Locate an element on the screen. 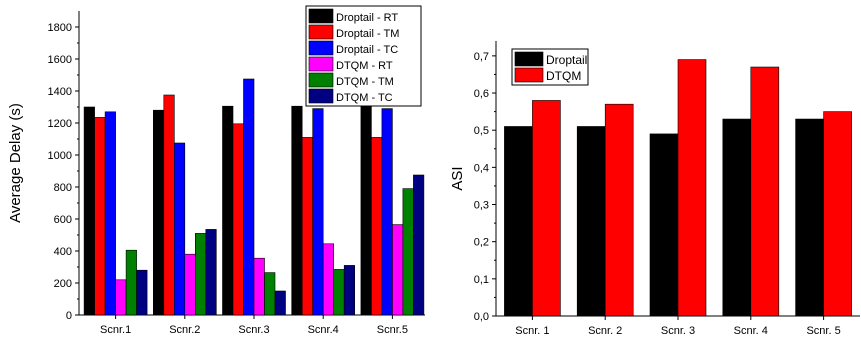  y-tick-label: 800 is located at coordinates (63, 188).